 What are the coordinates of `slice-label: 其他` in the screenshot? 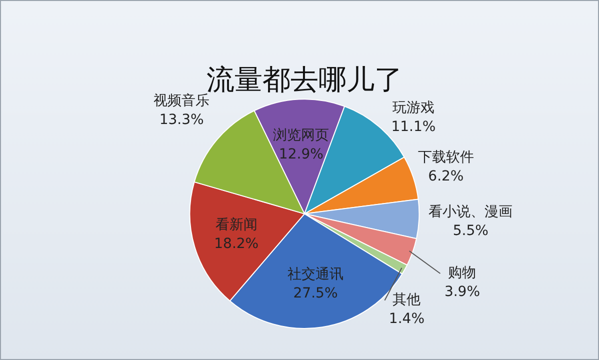 It's located at (406, 300).